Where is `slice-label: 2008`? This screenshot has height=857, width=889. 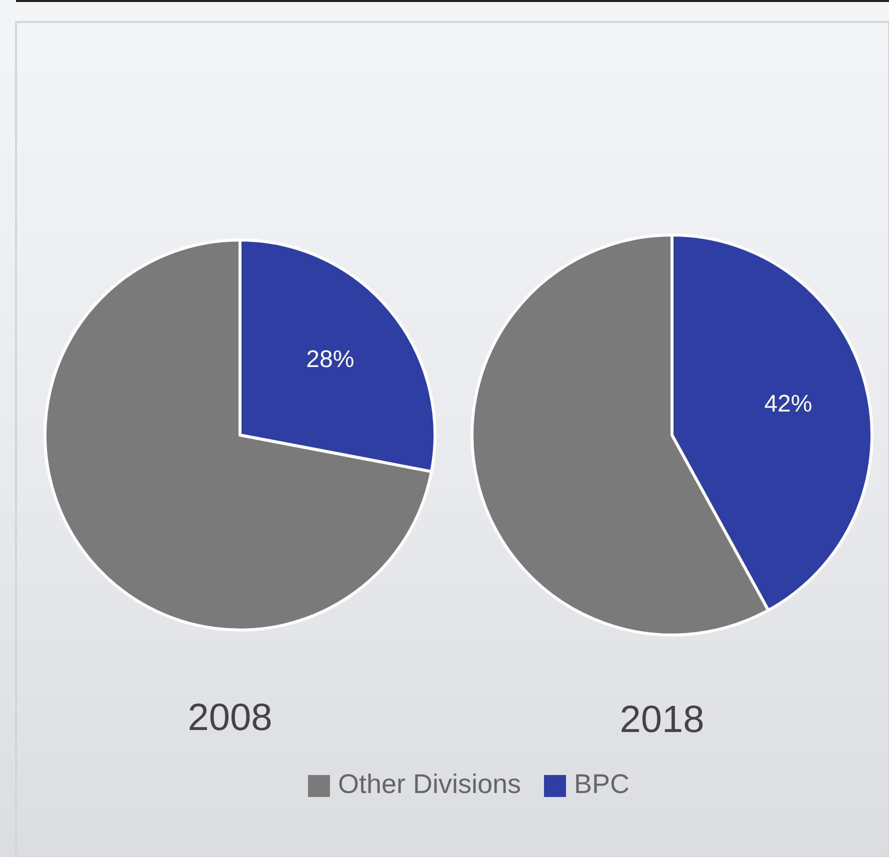
slice-label: 2008 is located at coordinates (230, 718).